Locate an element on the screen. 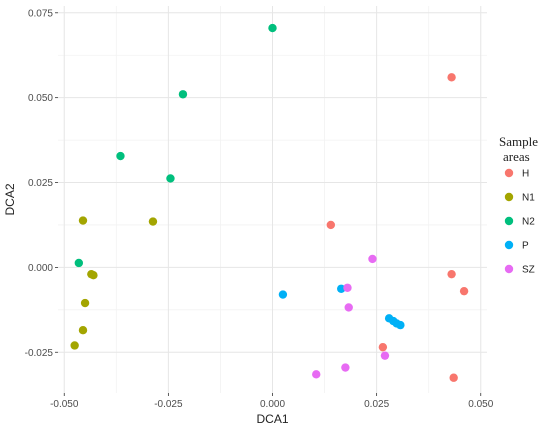 This screenshot has width=550, height=431. legend-key-sz is located at coordinates (509, 269).